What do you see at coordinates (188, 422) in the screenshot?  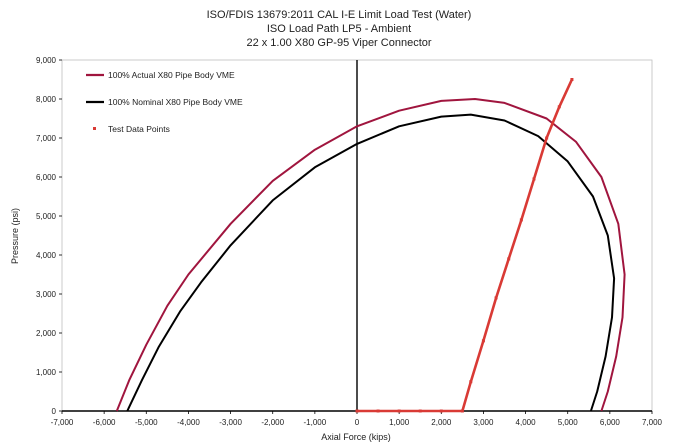 I see `x-tick-label: -4,000` at bounding box center [188, 422].